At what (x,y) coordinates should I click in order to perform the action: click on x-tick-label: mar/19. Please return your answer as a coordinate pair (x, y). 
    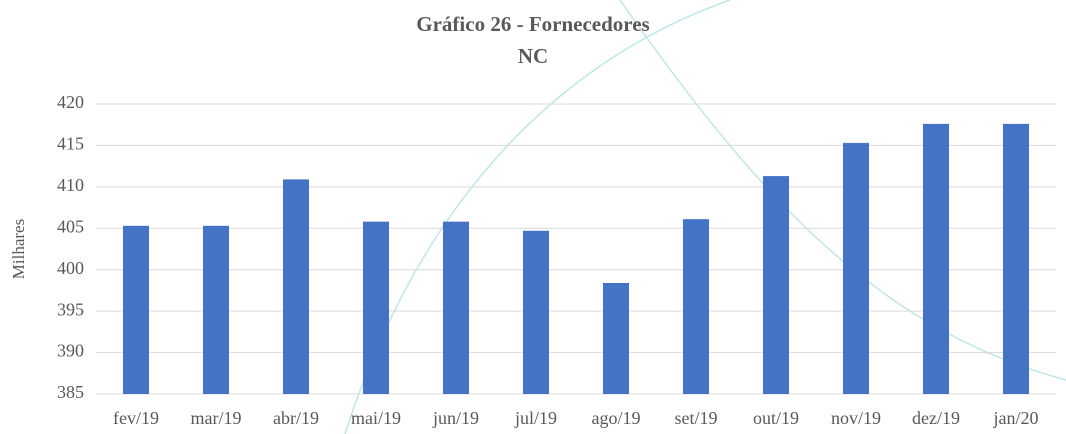
    Looking at the image, I should click on (216, 418).